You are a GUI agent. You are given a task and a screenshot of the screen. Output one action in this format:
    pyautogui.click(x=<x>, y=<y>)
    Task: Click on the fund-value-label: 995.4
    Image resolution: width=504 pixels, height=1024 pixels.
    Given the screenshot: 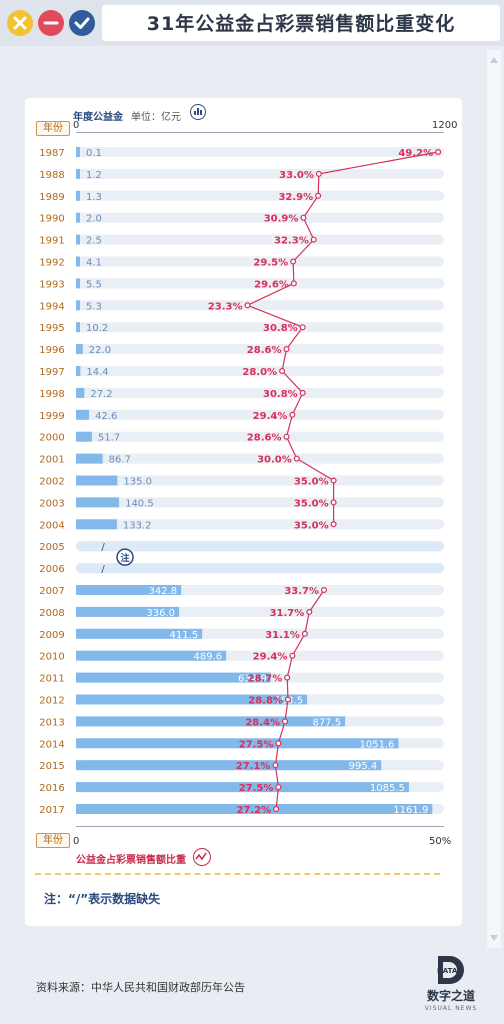 What is the action you would take?
    pyautogui.click(x=363, y=766)
    